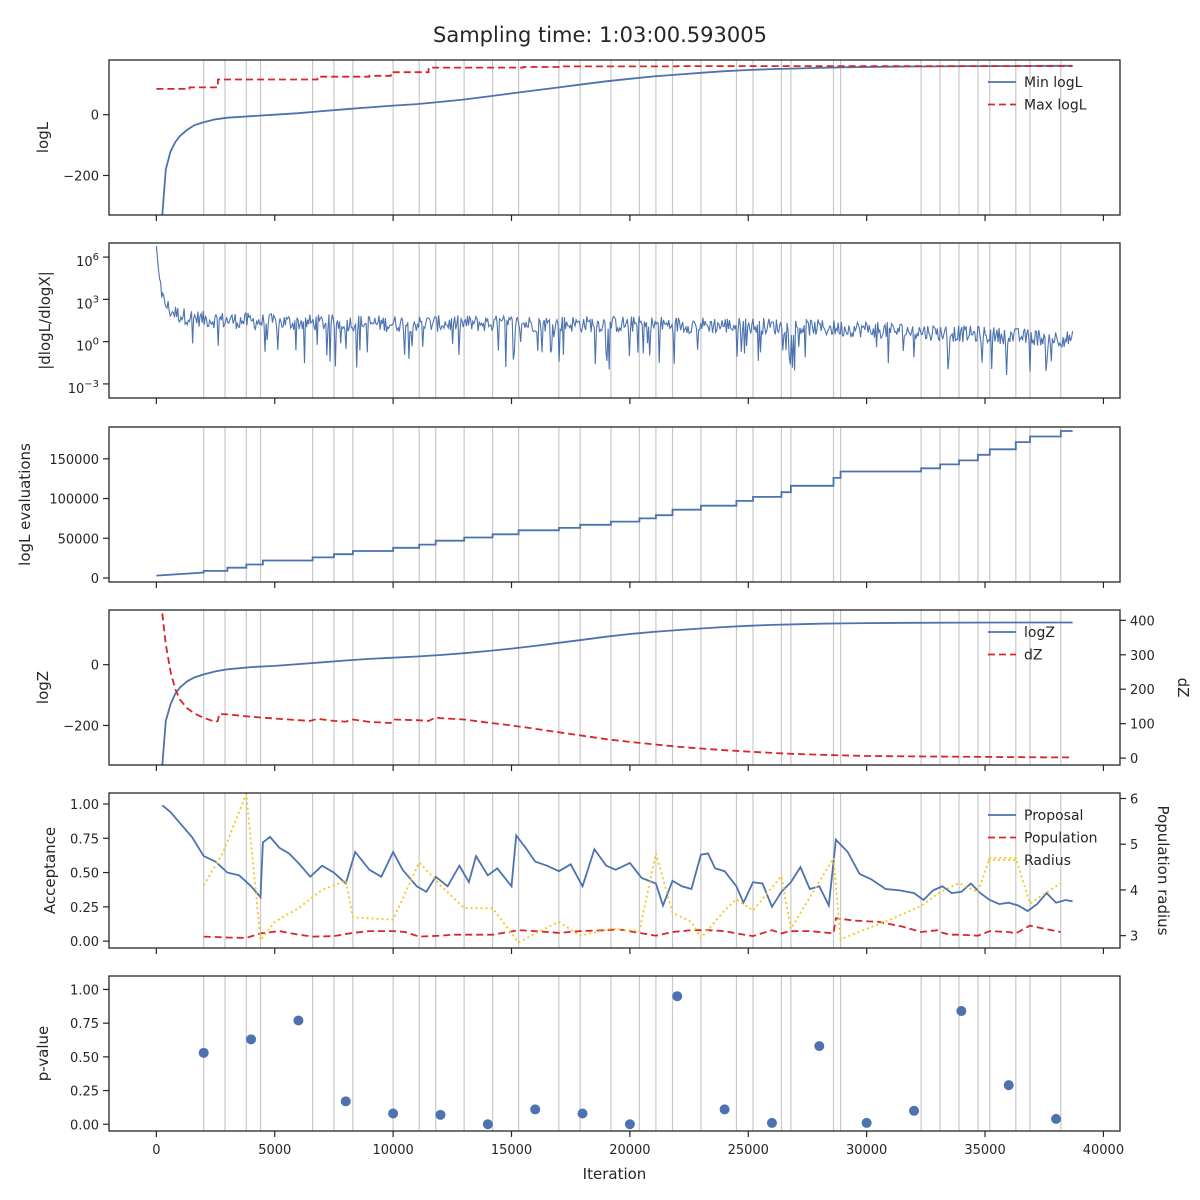 The height and width of the screenshot is (1200, 1200). Describe the element at coordinates (274, 1150) in the screenshot. I see `x-tick-label: 5000` at that location.